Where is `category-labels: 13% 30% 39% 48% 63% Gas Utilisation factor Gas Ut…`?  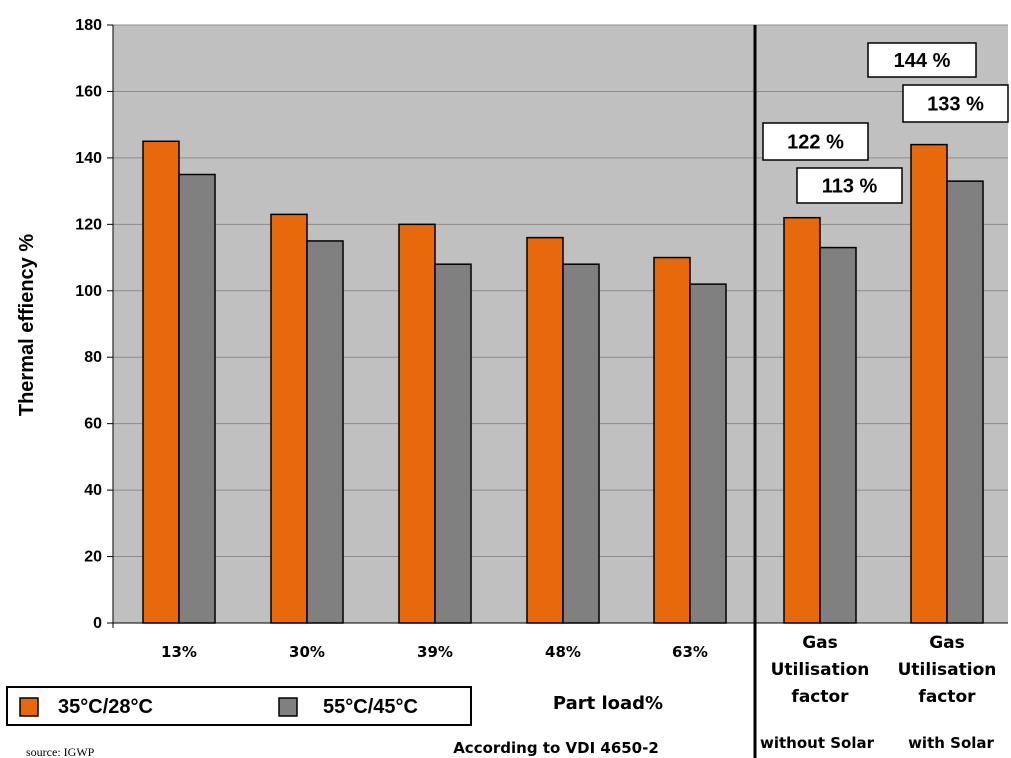 category-labels: 13% 30% 39% 48% 63% Gas Utilisation factor Gas Ut… is located at coordinates (578, 670).